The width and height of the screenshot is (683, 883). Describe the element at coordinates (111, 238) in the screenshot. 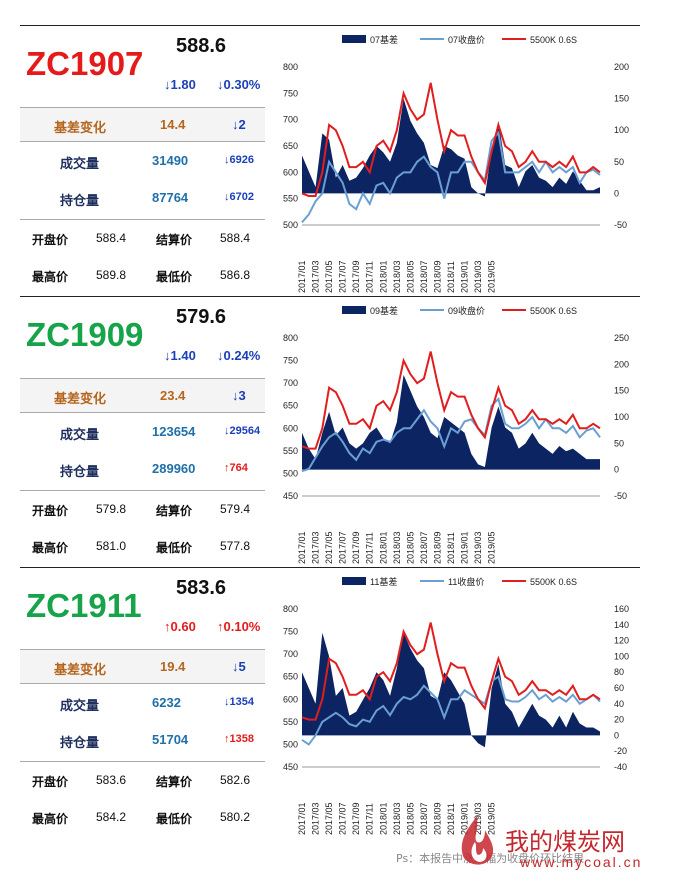

I see `open-value: 588.4` at that location.